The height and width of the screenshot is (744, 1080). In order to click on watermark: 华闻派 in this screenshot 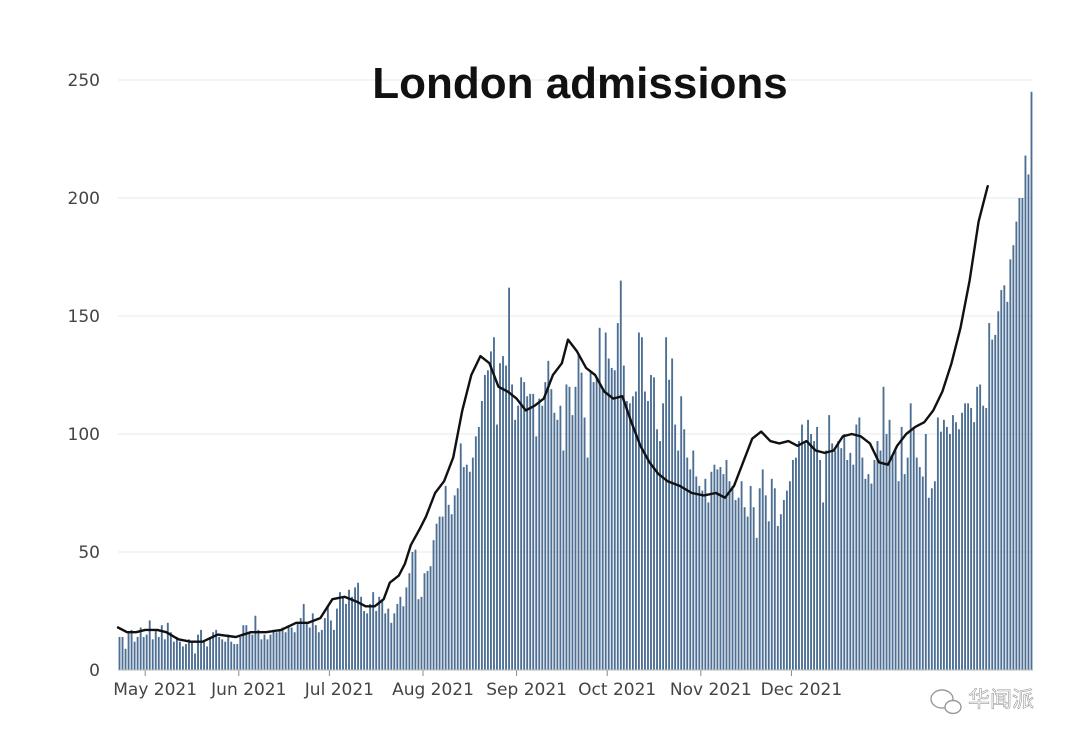, I will do `click(982, 701)`.